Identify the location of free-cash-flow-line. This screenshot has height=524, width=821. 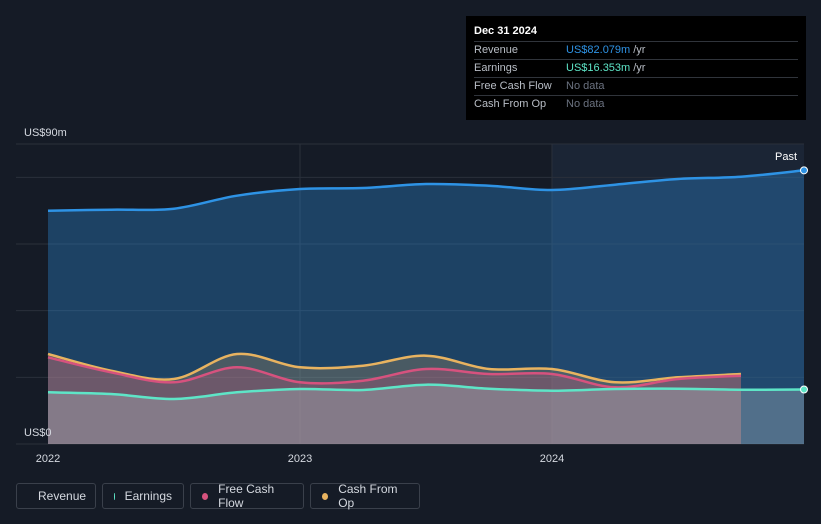
(394, 372).